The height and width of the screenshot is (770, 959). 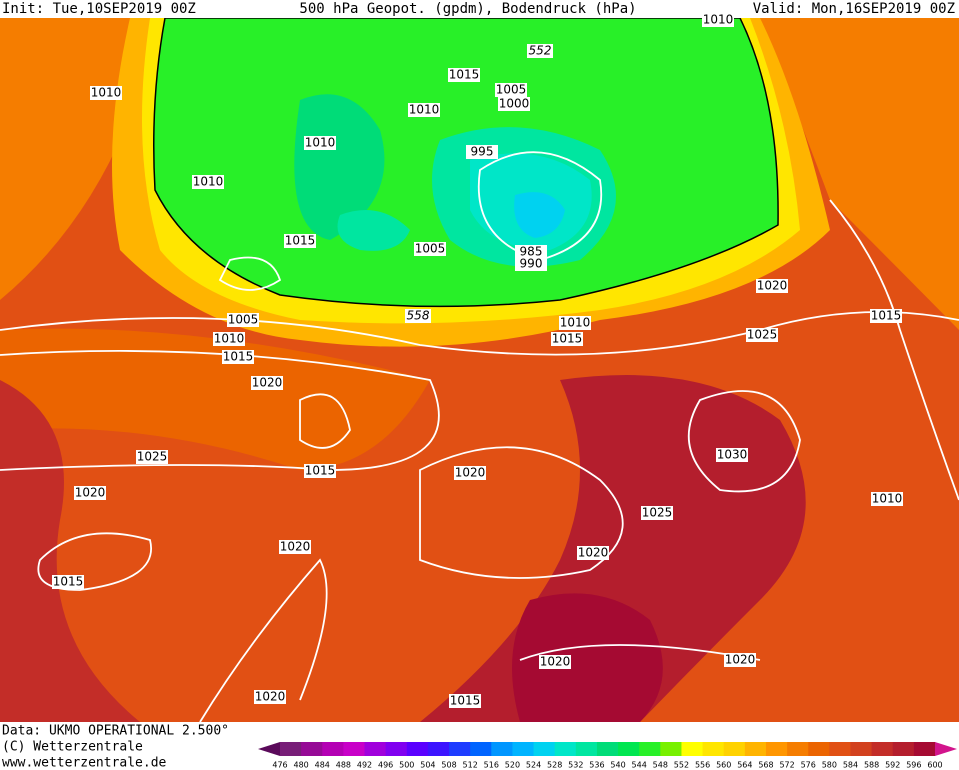 I want to click on colorbar-label: 600, so click(x=934, y=765).